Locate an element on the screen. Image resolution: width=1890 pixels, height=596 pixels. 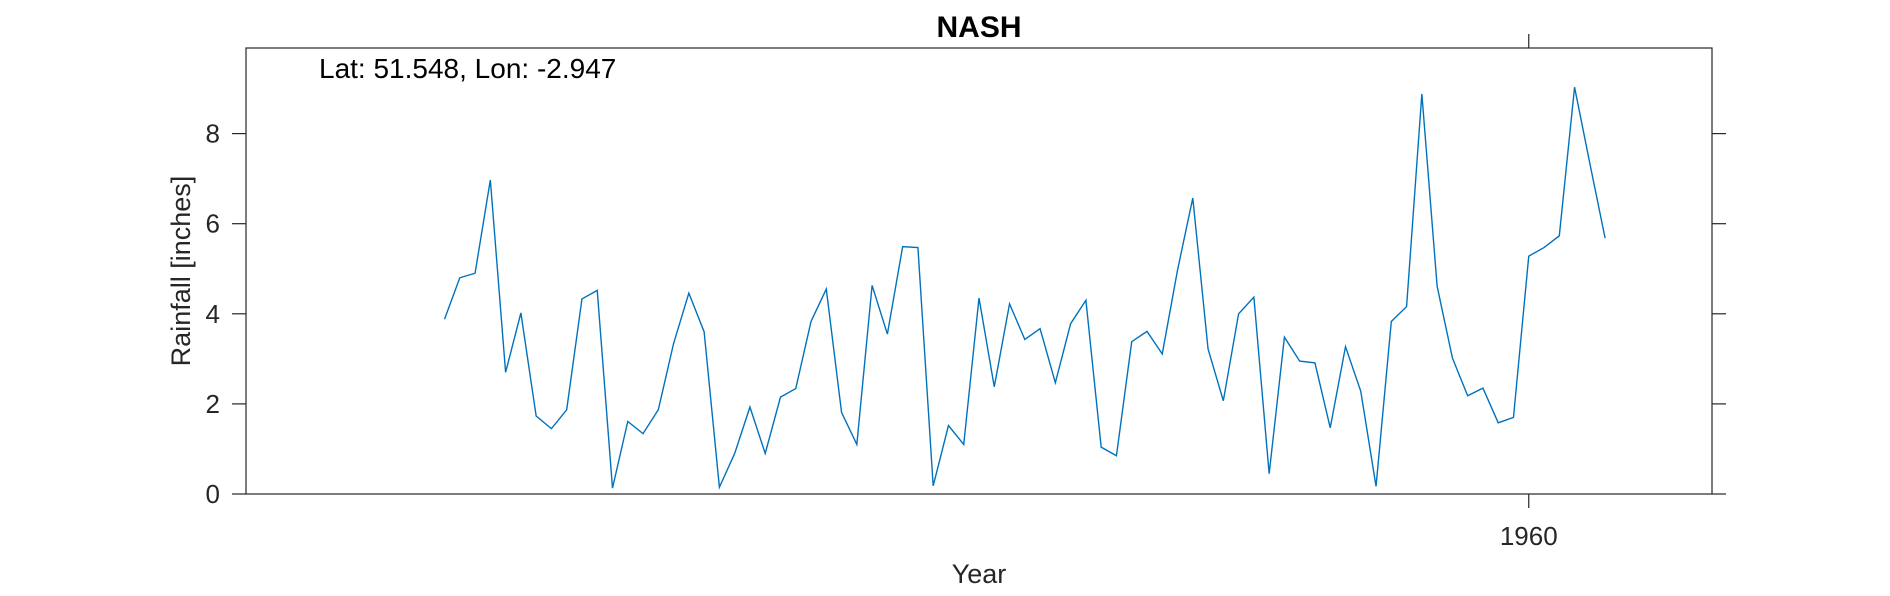
y-tick-label: 4 is located at coordinates (213, 314).